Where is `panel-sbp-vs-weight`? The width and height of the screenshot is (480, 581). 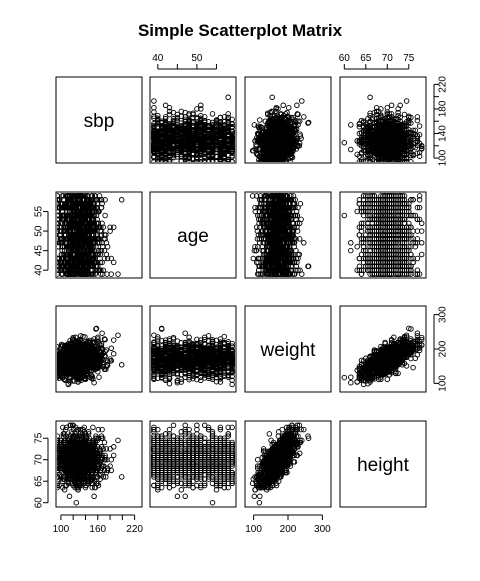 panel-sbp-vs-weight is located at coordinates (288, 120).